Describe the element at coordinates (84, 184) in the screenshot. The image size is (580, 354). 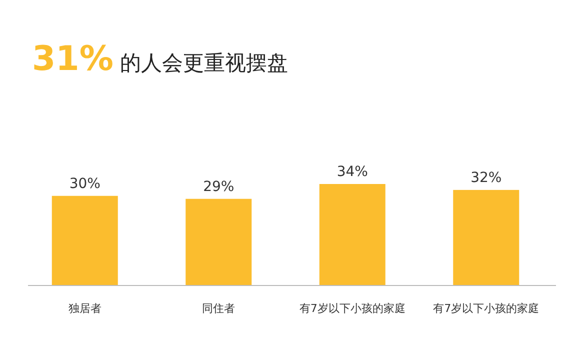
I see `data-label: 30%` at that location.